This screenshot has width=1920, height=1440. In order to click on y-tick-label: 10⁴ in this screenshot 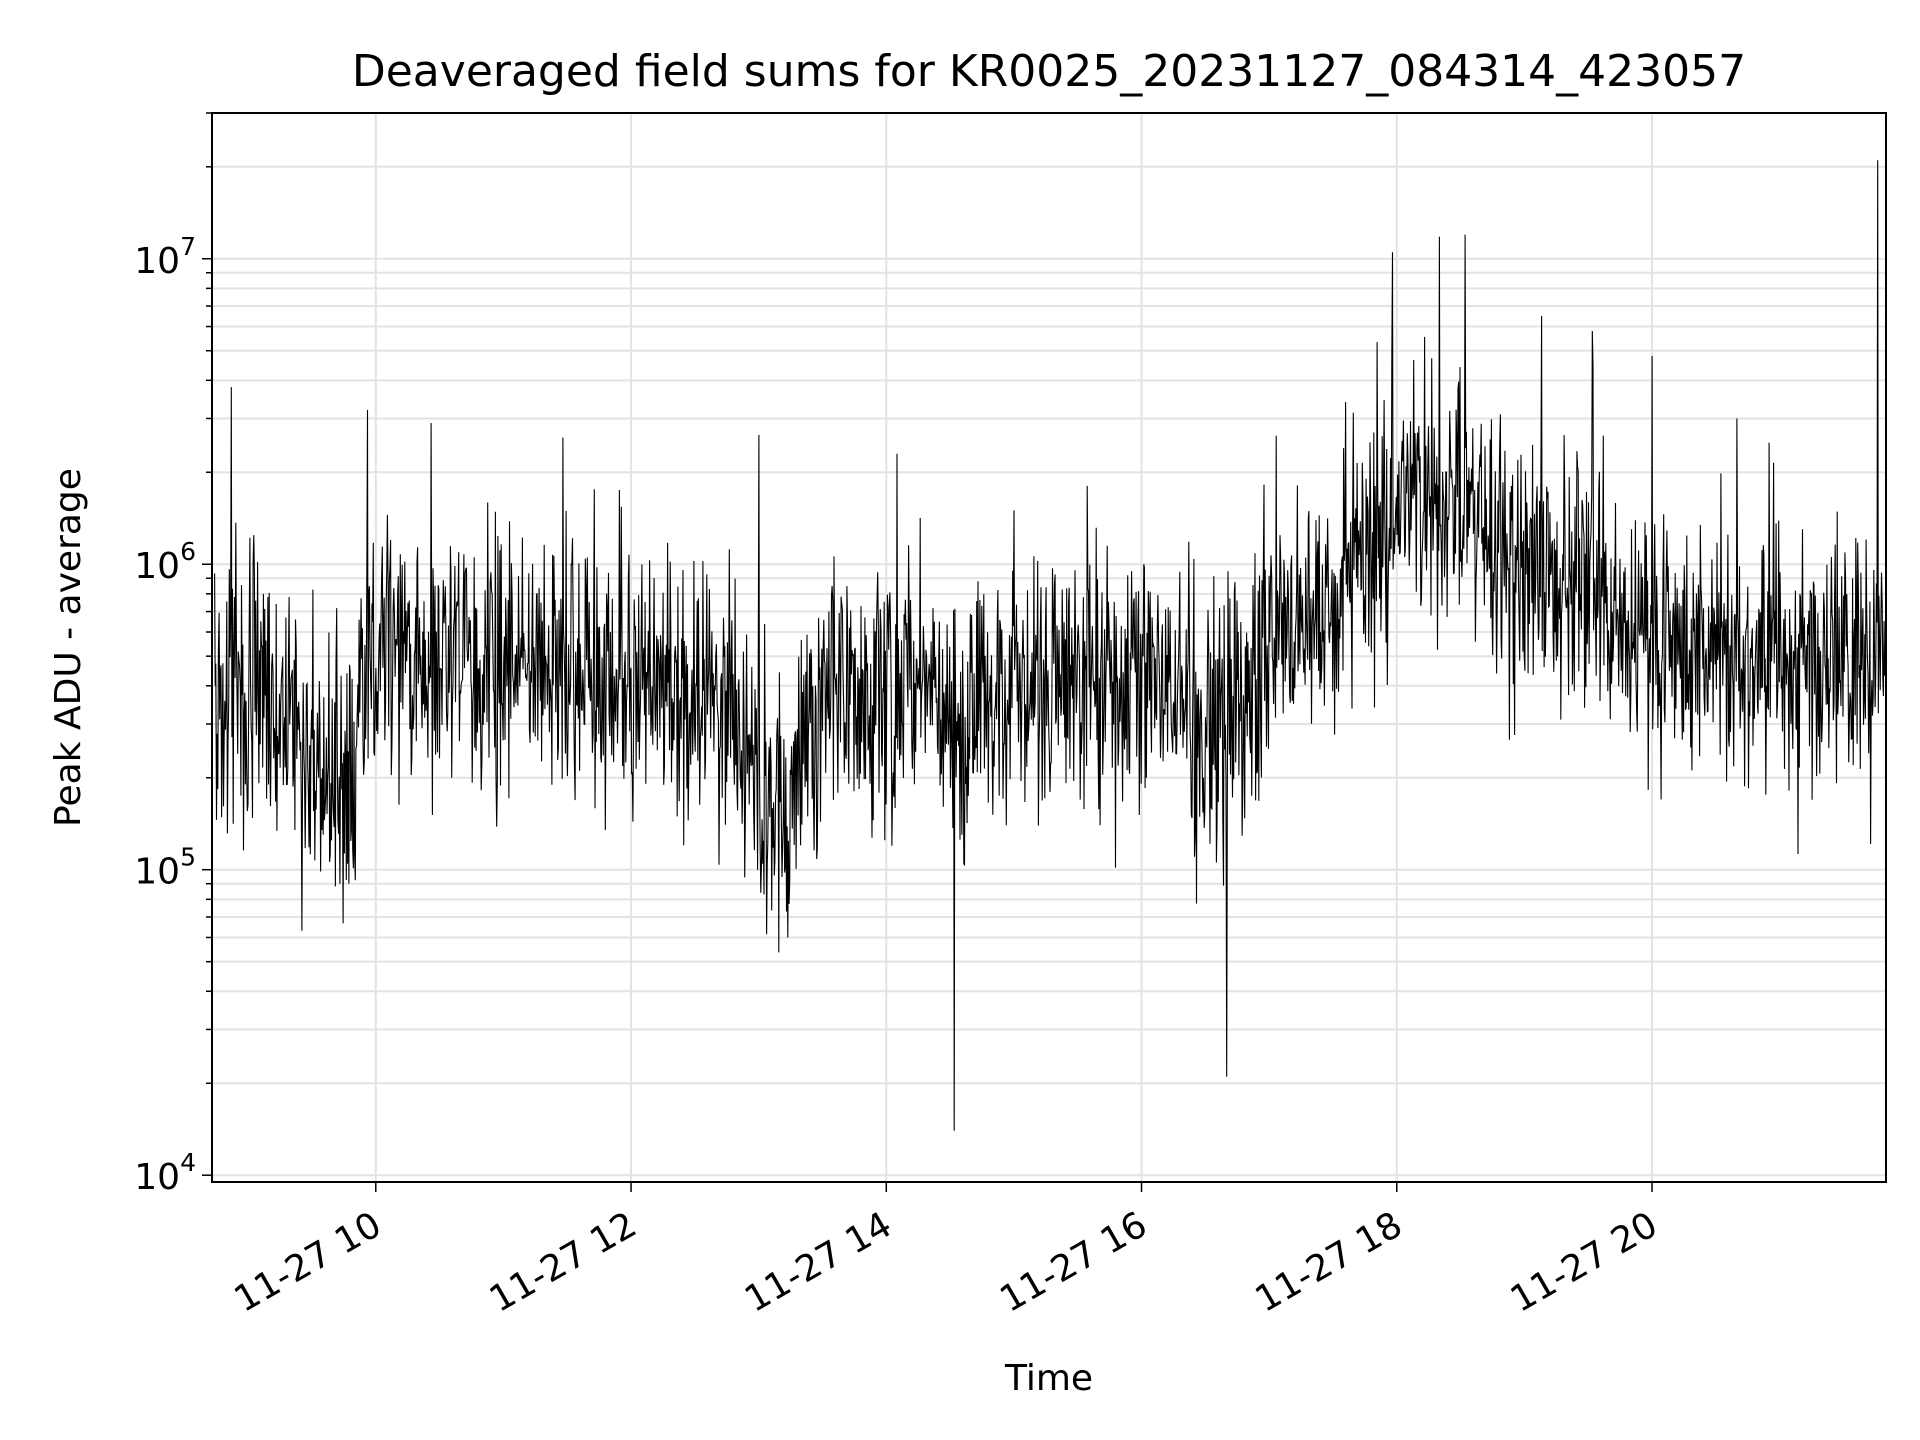, I will do `click(165, 1173)`.